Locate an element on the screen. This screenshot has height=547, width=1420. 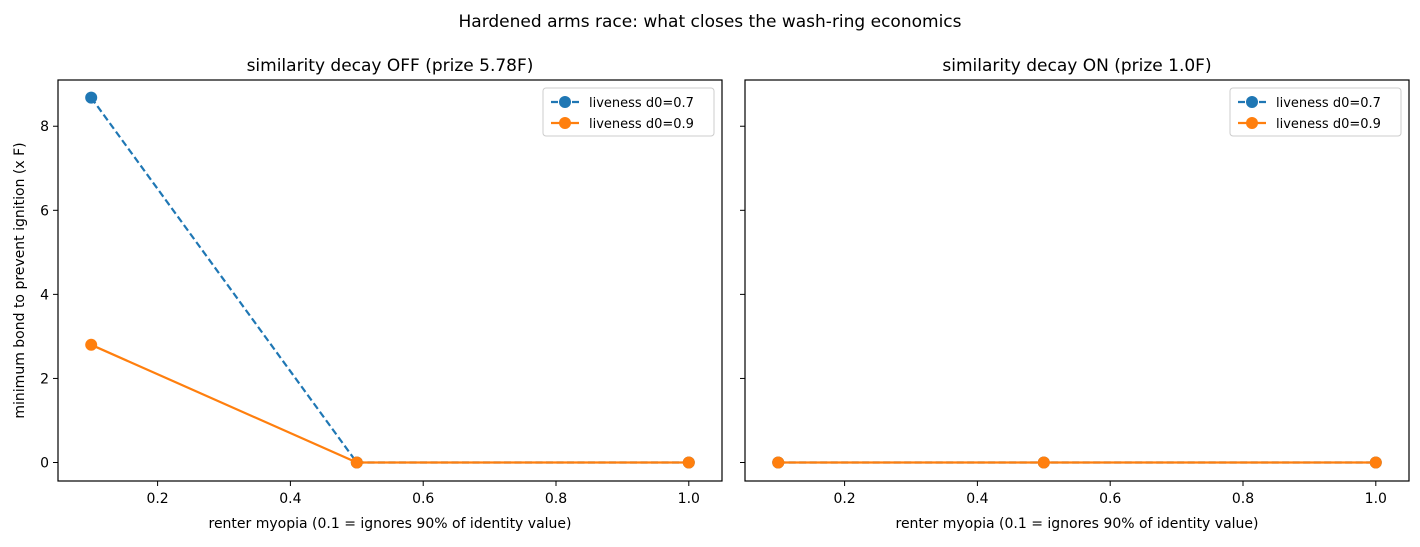
y-tick-label: 2 is located at coordinates (44, 379).